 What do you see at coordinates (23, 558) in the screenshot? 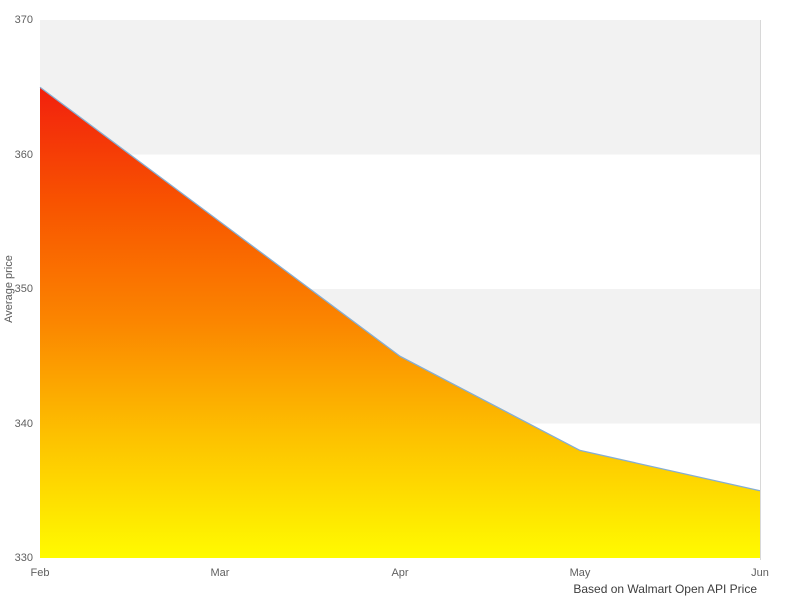
I see `y-tick-label: 330` at bounding box center [23, 558].